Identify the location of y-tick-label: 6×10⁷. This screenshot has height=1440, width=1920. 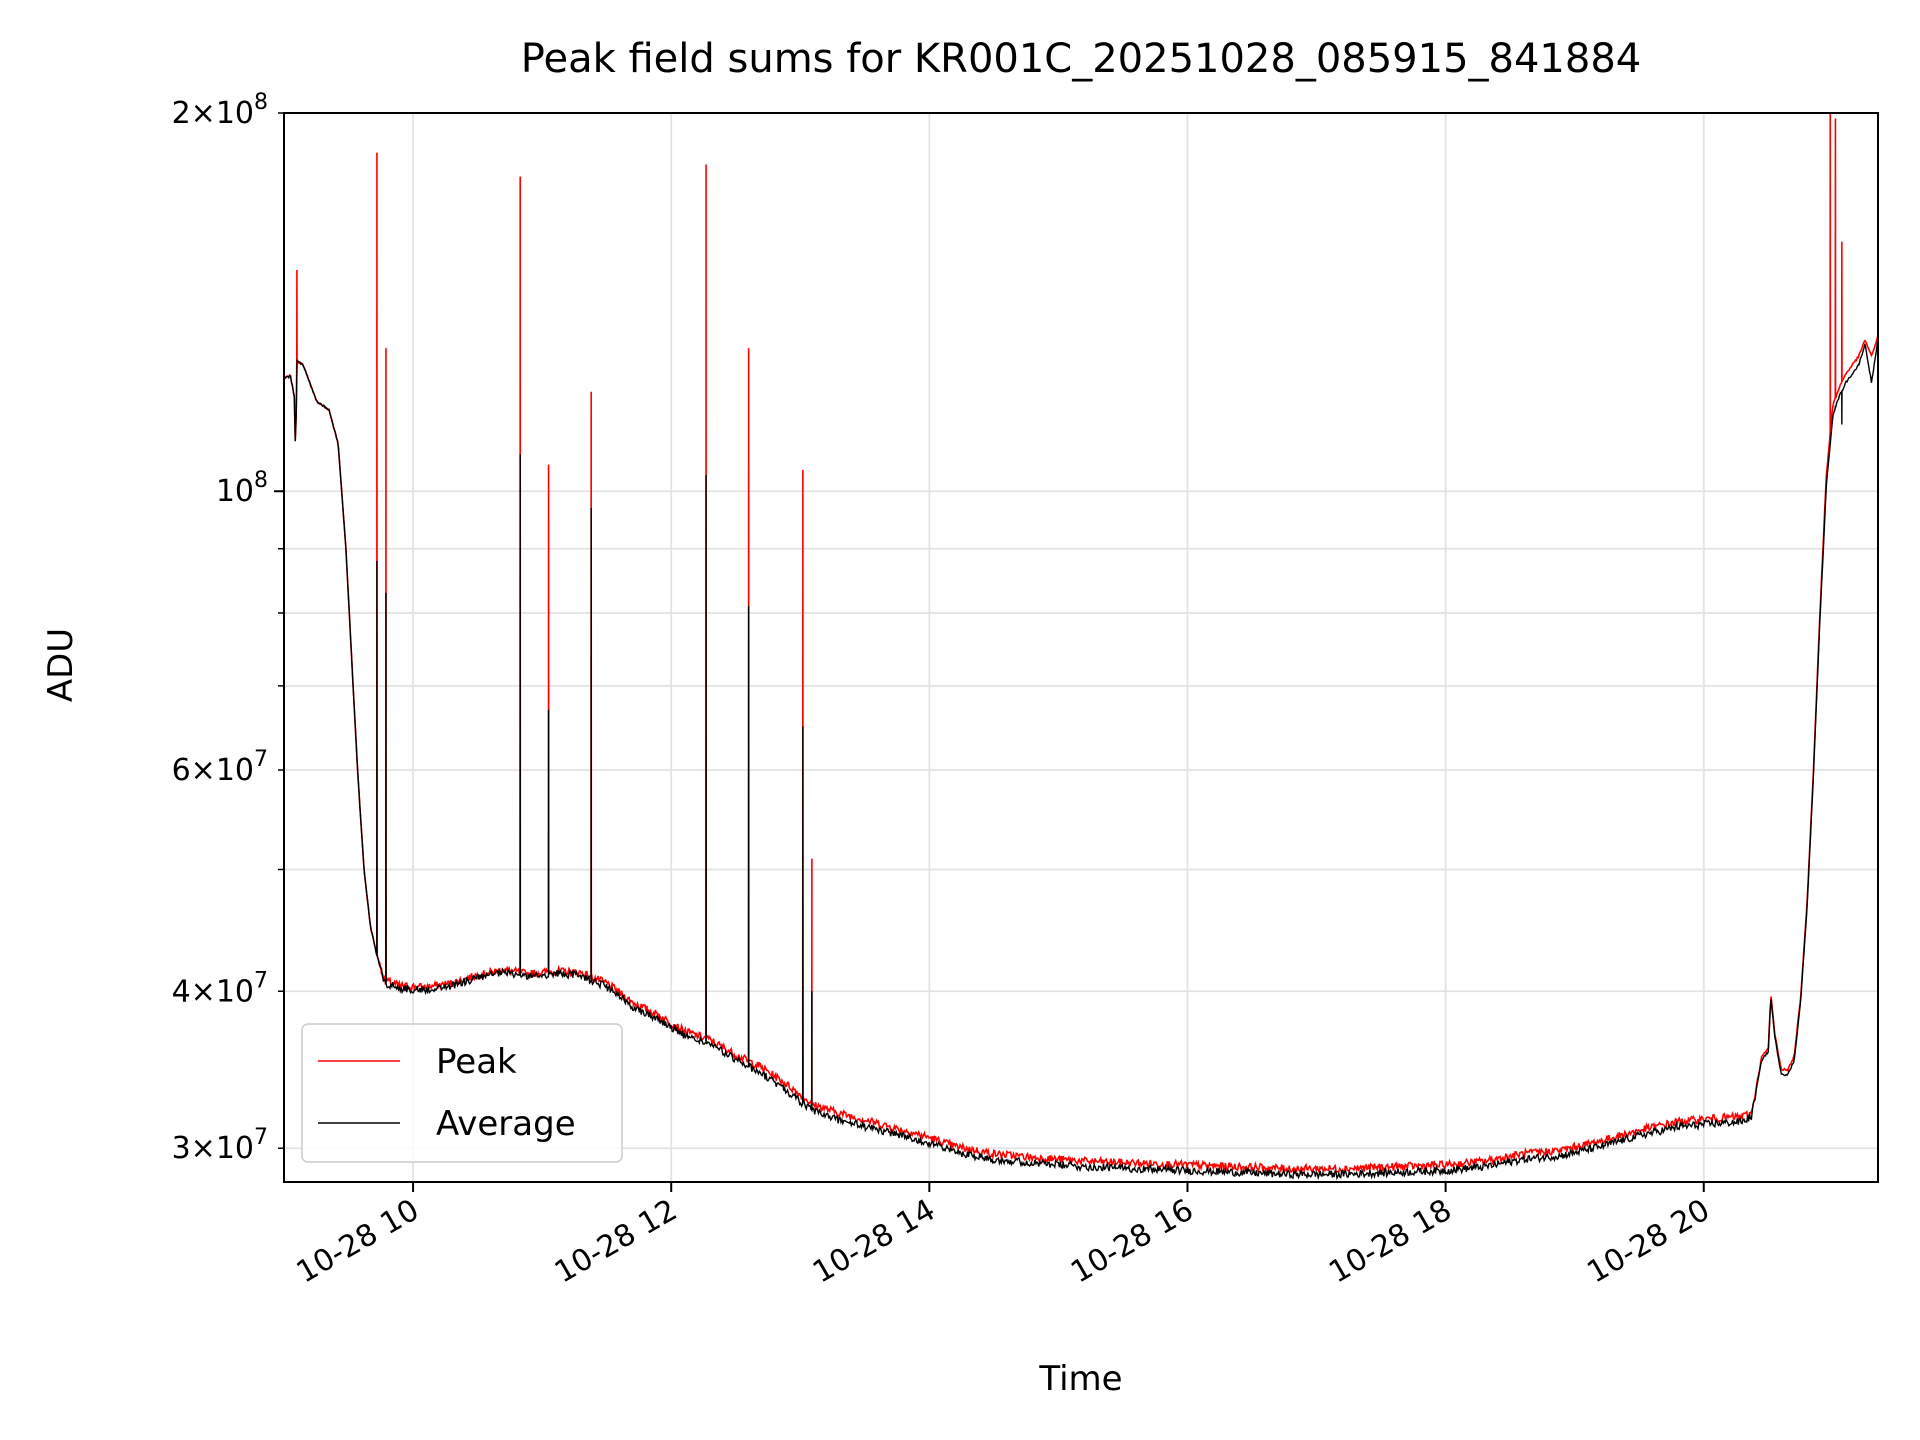
(220, 767).